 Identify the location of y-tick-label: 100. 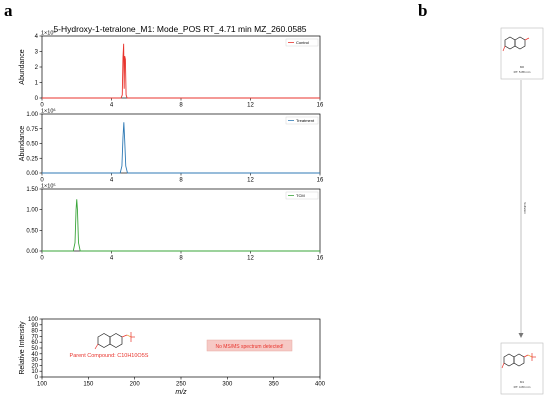
(33, 320).